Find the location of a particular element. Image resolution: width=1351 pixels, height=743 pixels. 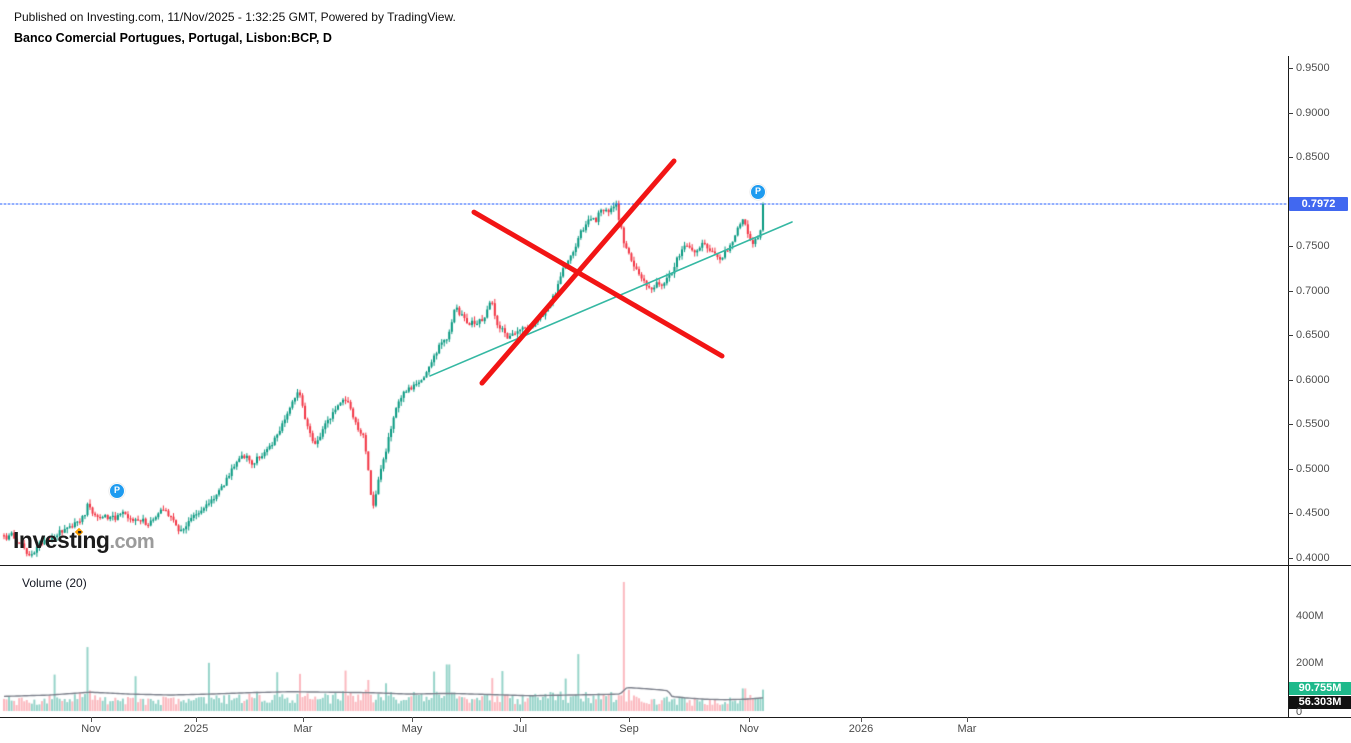

volume-indicator-label: Volume (20) is located at coordinates (54, 583).